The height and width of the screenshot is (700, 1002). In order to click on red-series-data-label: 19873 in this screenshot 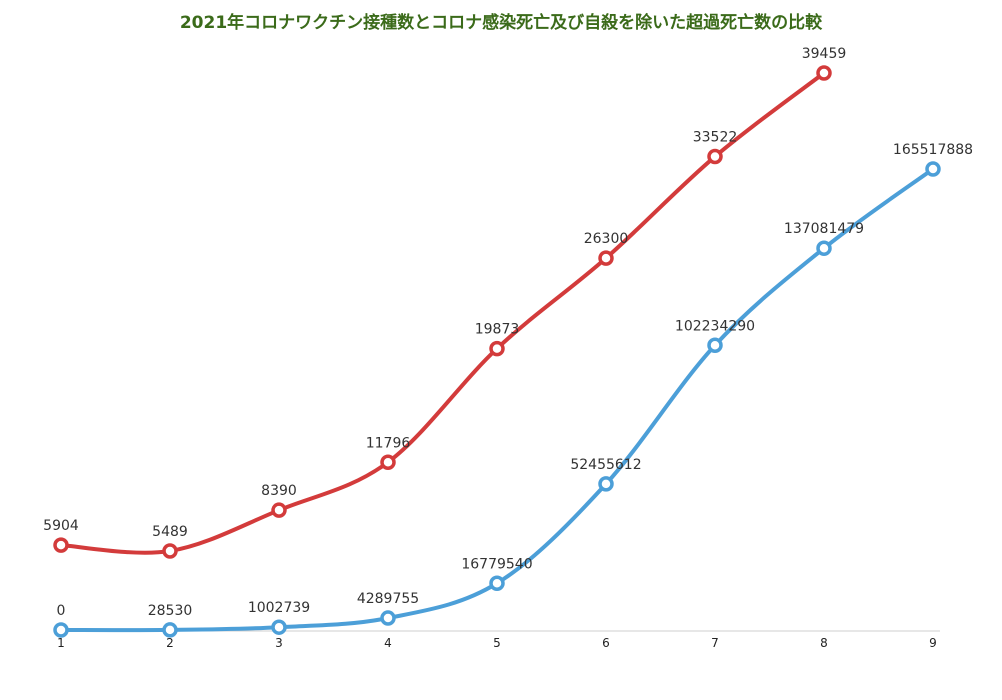, I will do `click(497, 330)`.